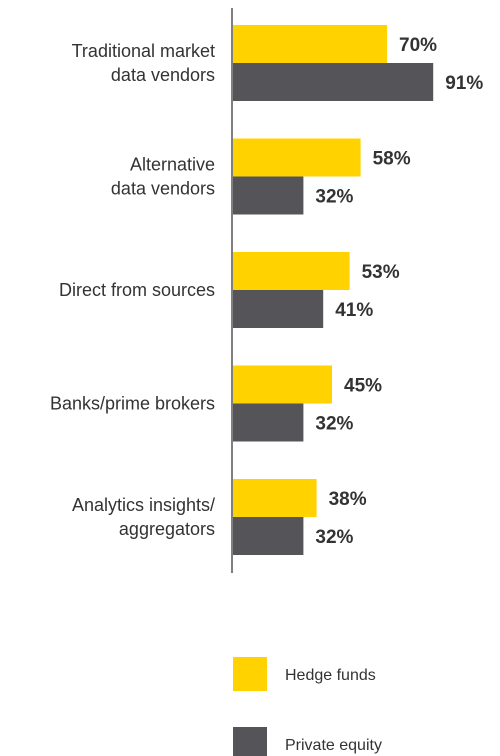 This screenshot has width=500, height=756. I want to click on data-label-hedge-funds-direct-from-sources: 53%, so click(381, 272).